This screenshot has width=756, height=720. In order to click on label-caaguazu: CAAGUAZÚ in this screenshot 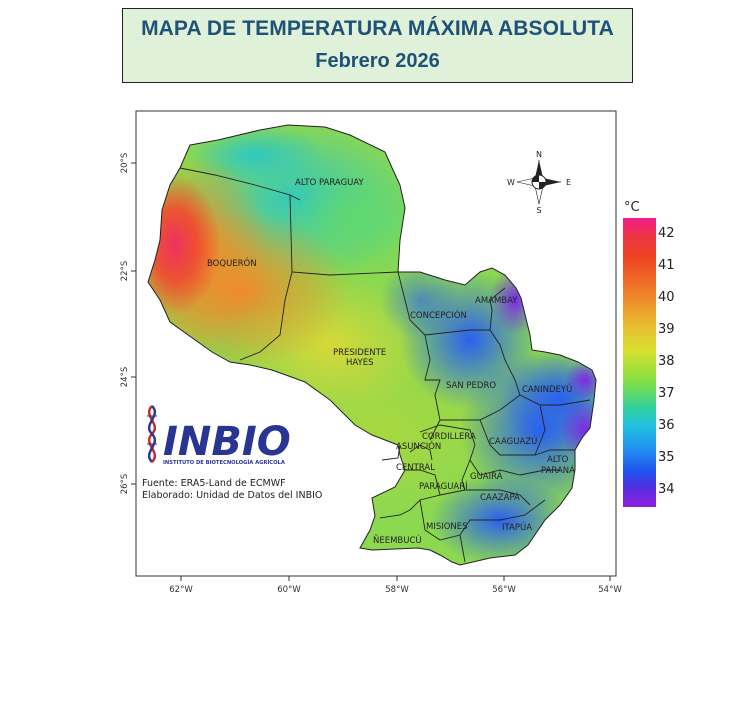, I will do `click(513, 441)`.